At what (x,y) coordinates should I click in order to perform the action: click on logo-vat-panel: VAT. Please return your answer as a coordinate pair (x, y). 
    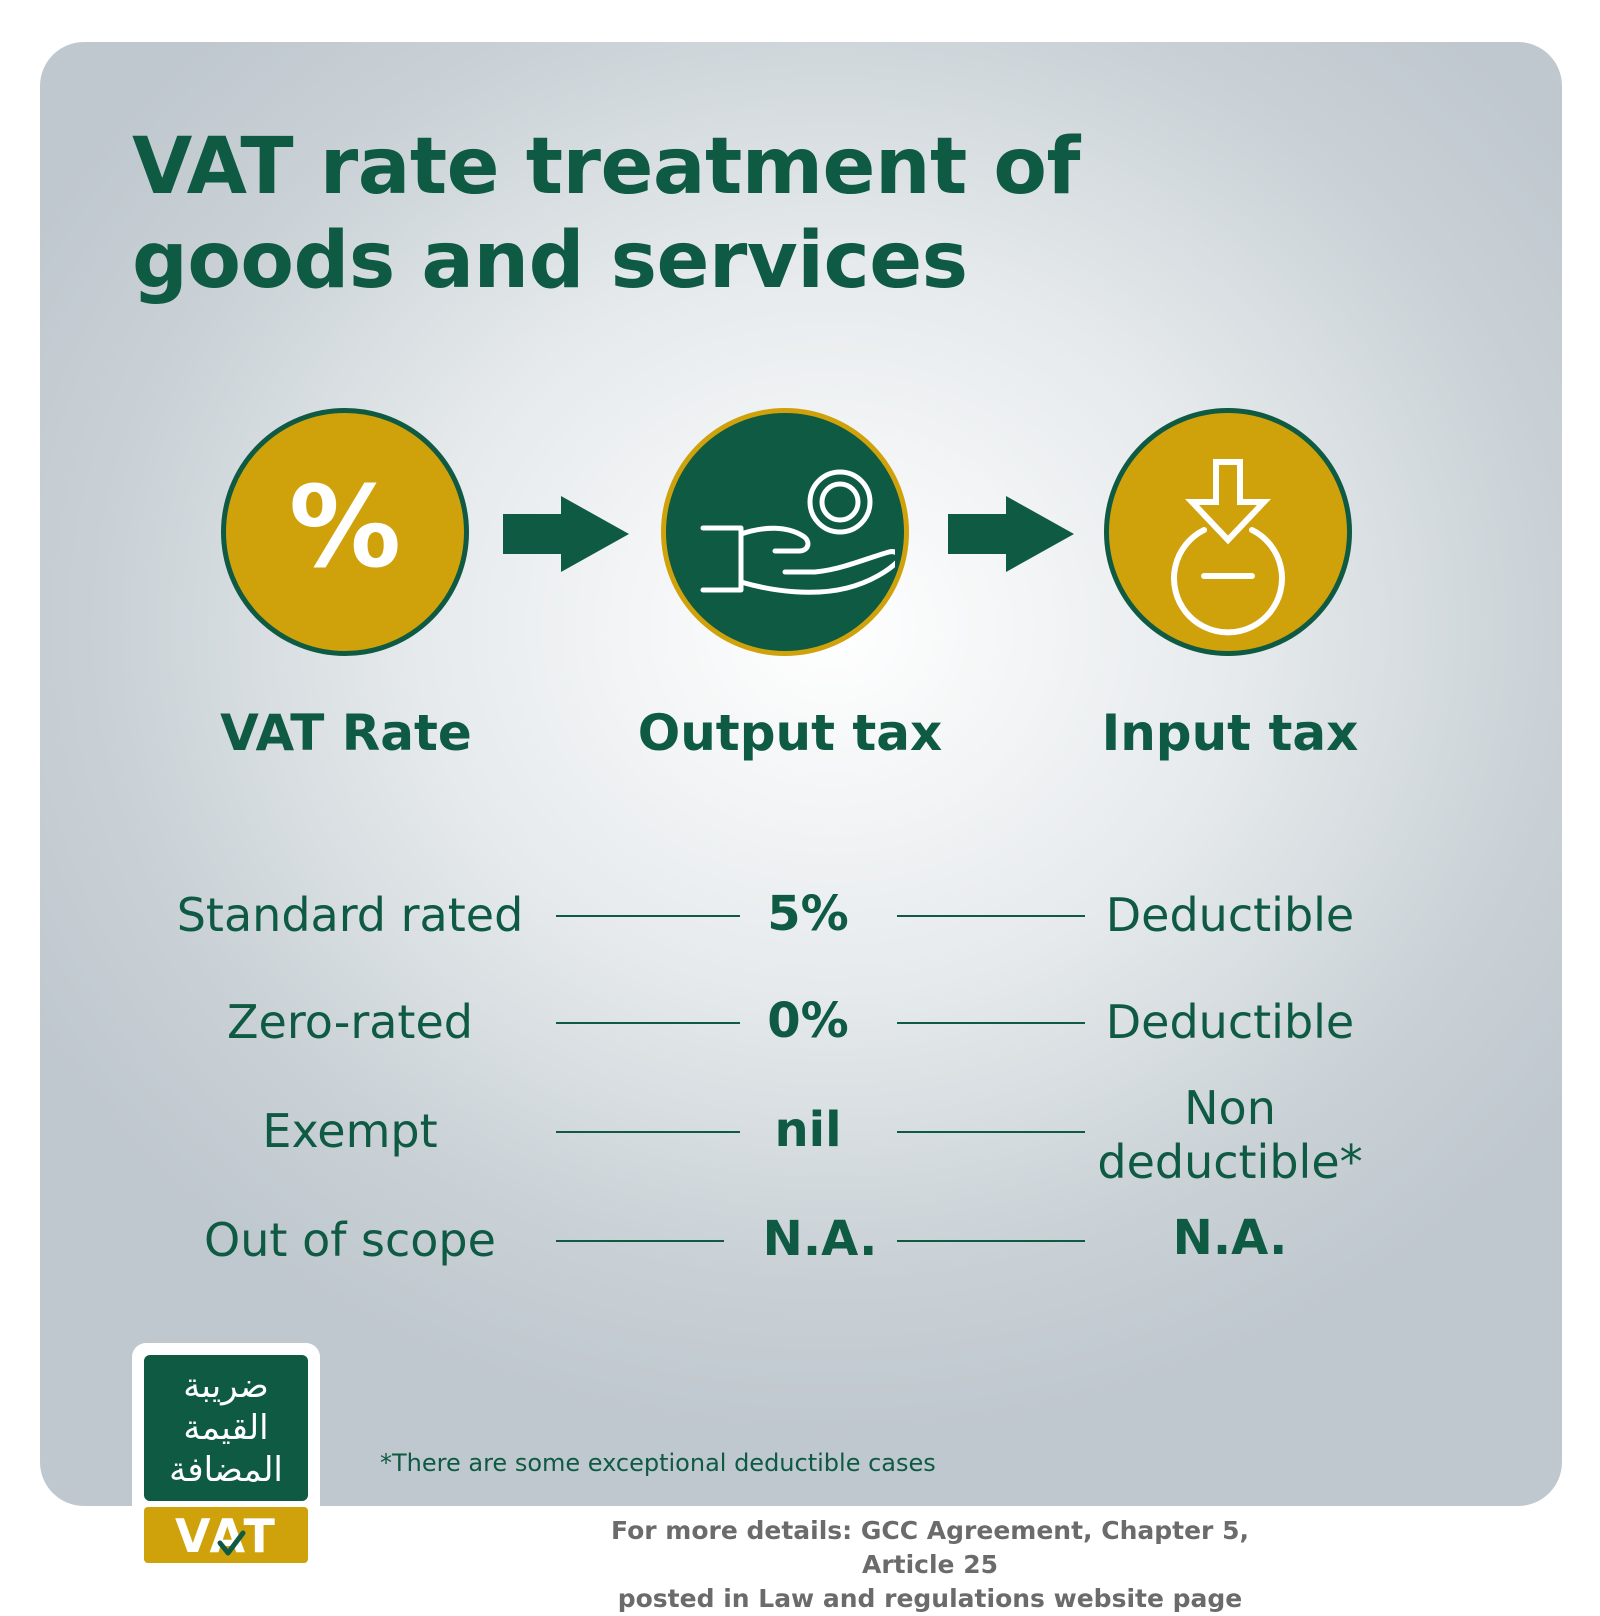
    Looking at the image, I should click on (226, 1535).